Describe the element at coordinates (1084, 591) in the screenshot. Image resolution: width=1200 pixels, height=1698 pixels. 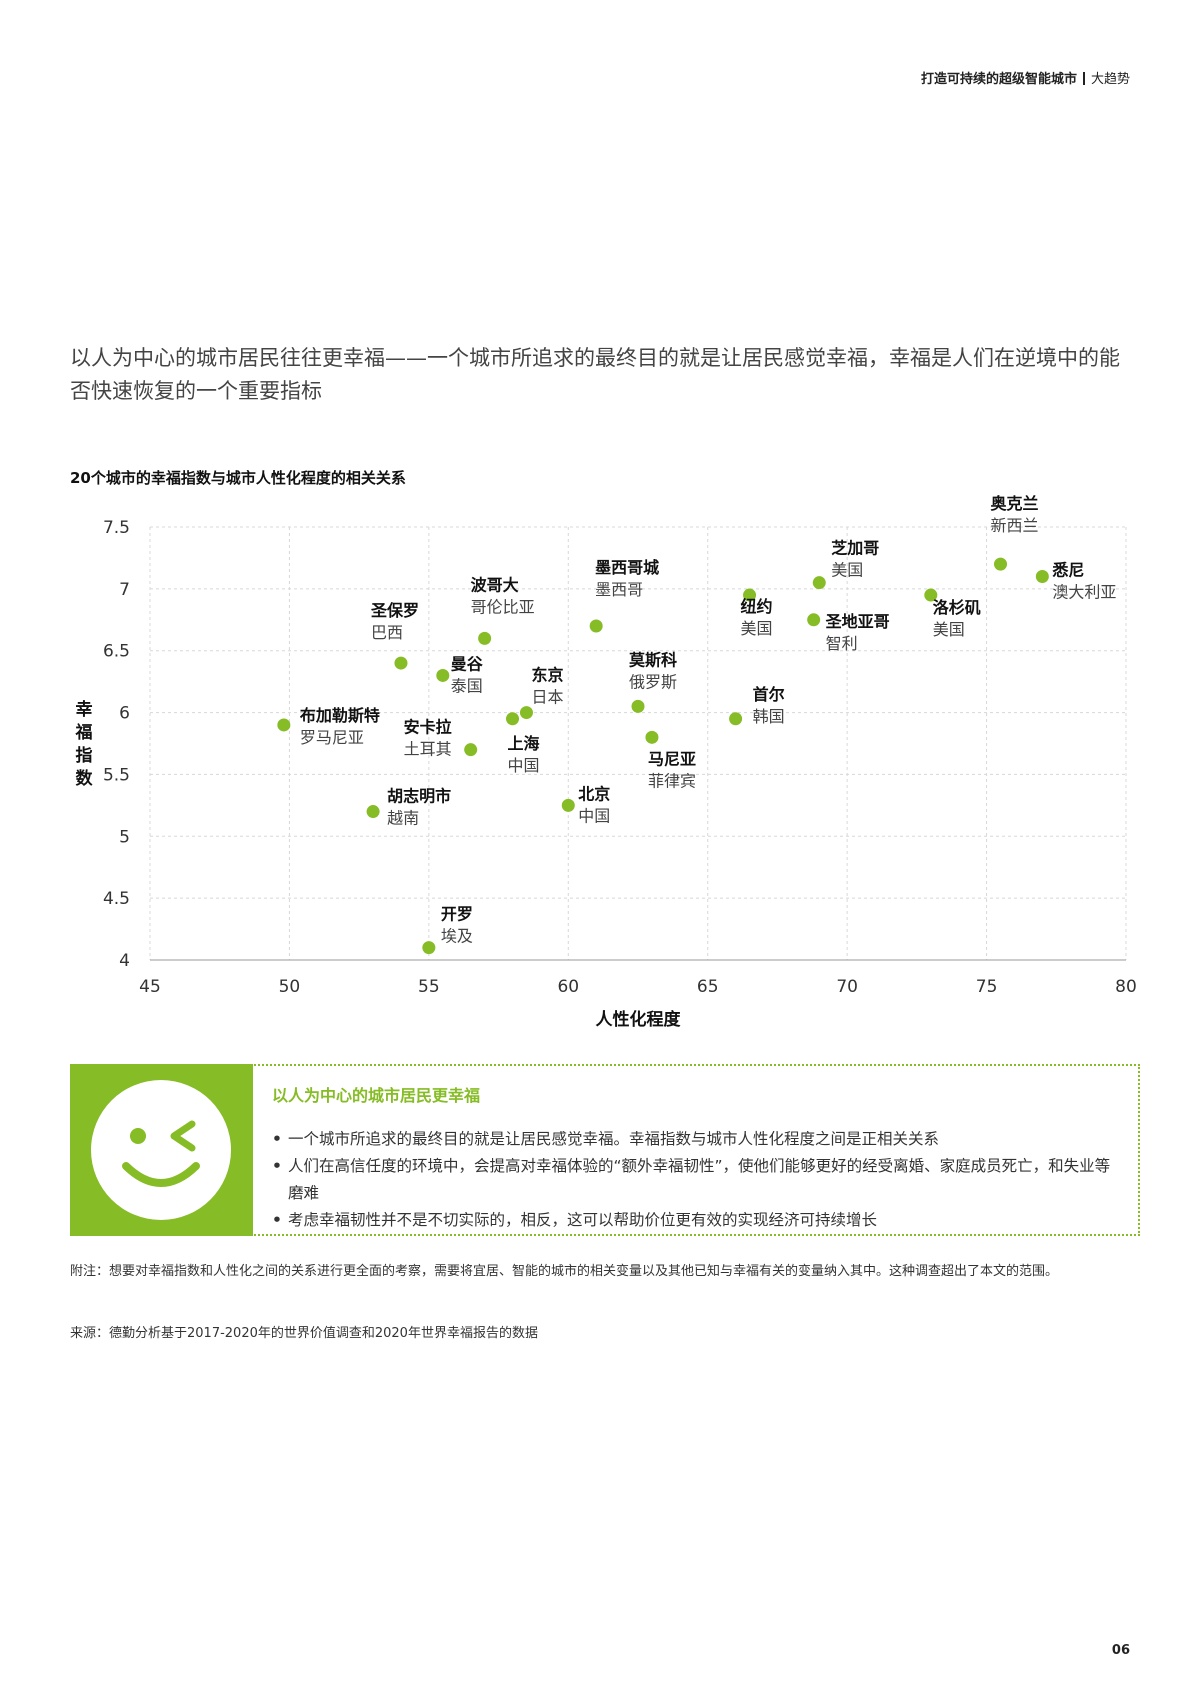
I see `point-country-label: 澳大利亚` at that location.